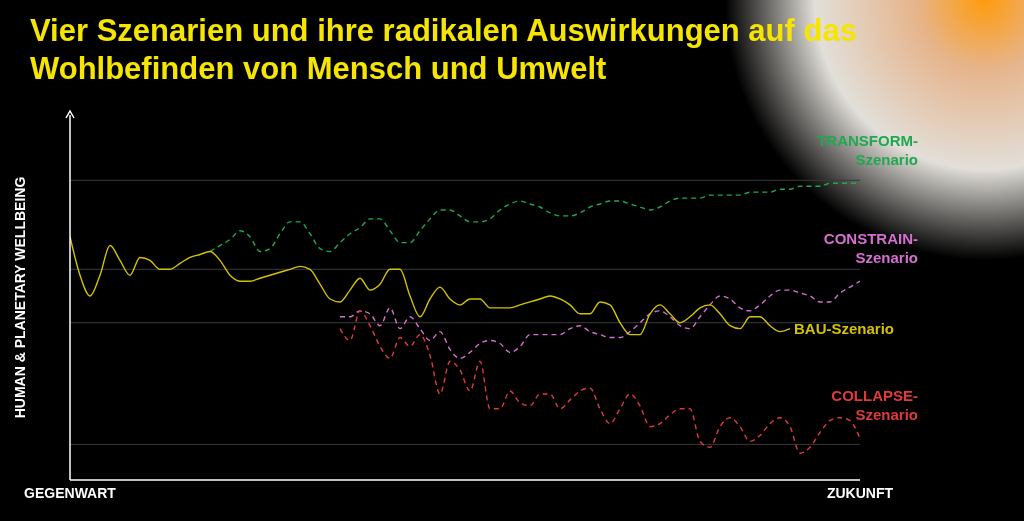 The image size is (1024, 521). Describe the element at coordinates (867, 150) in the screenshot. I see `series-label: TRANSFORM-Szenario` at that location.